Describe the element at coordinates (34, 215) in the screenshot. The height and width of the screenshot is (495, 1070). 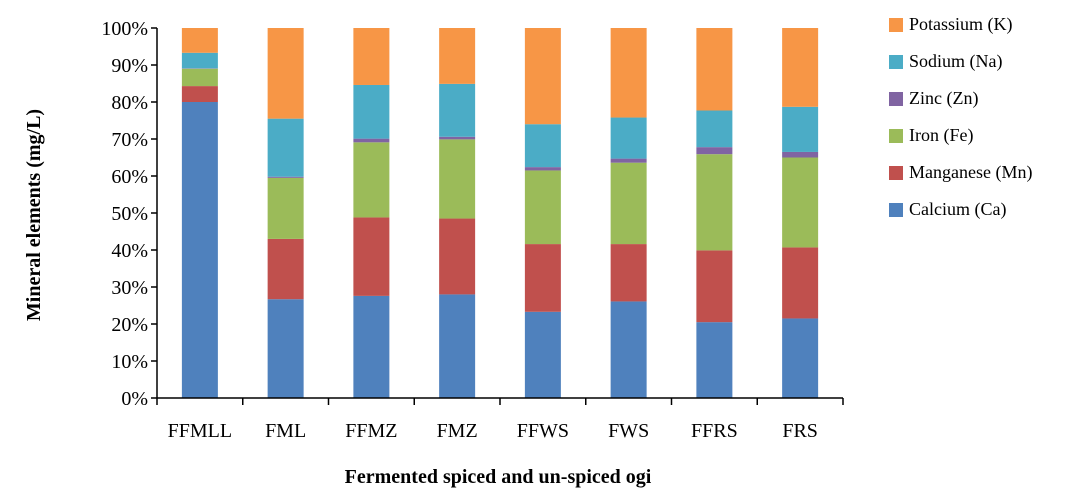
I see `y-axis-title: Mineral elements (mg/L)` at that location.